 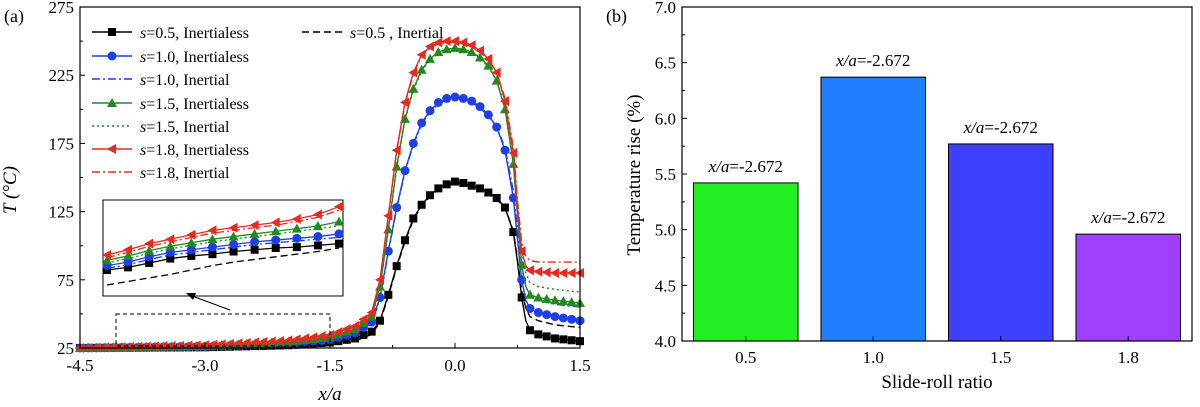 I want to click on x-tick-label: 0.0, so click(x=454, y=365).